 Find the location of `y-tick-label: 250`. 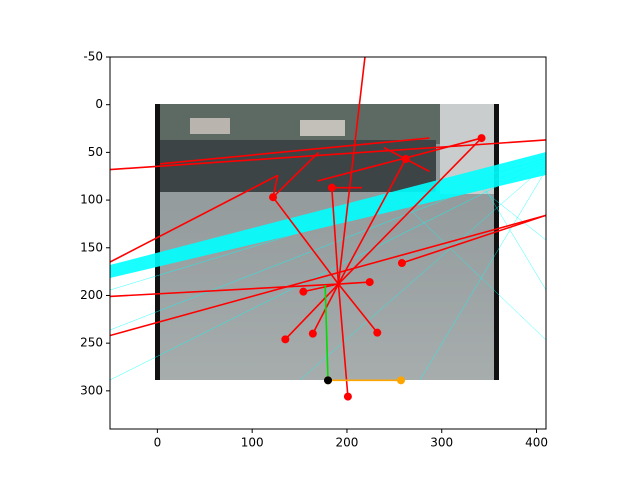

y-tick-label: 250 is located at coordinates (91, 343).